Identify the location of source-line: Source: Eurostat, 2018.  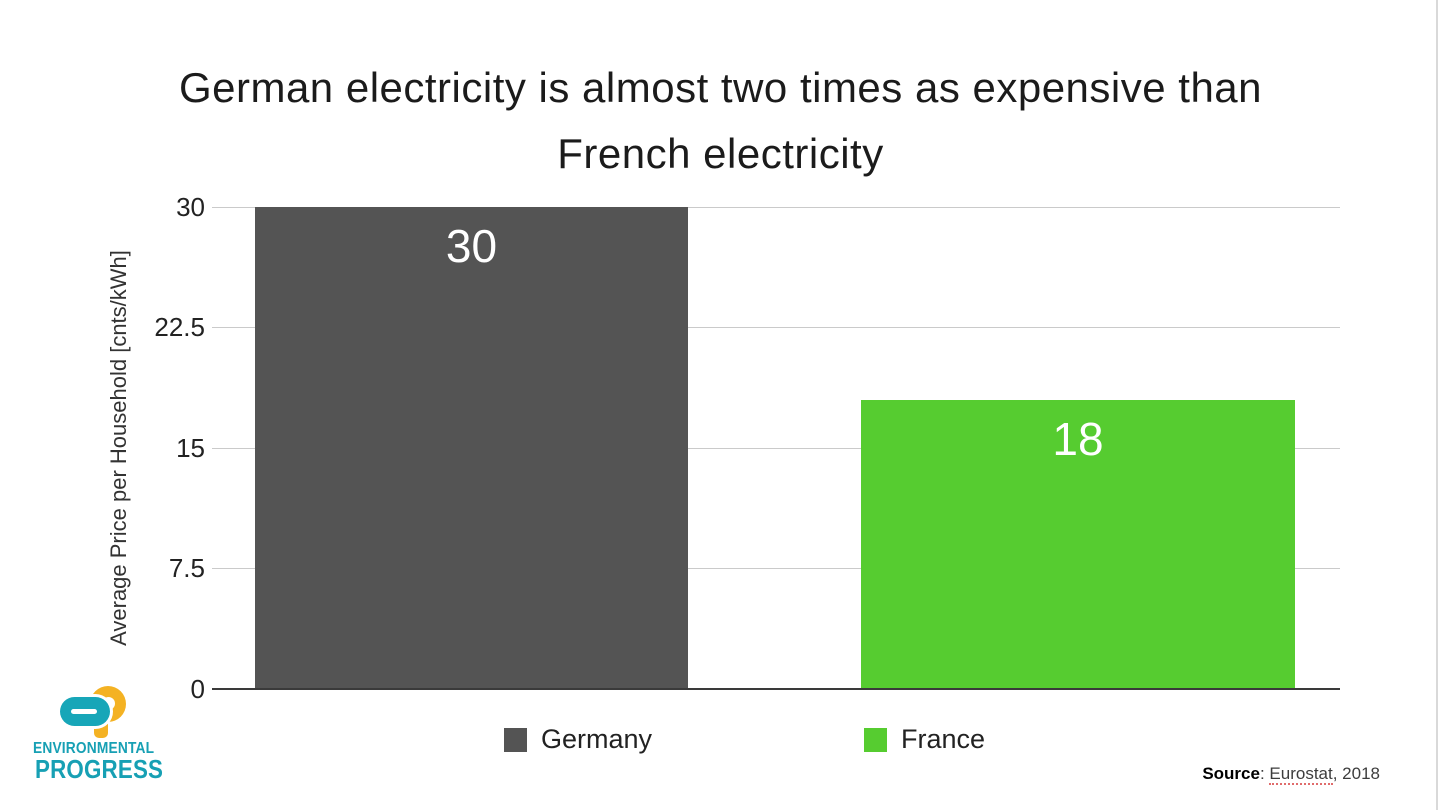
(1291, 774).